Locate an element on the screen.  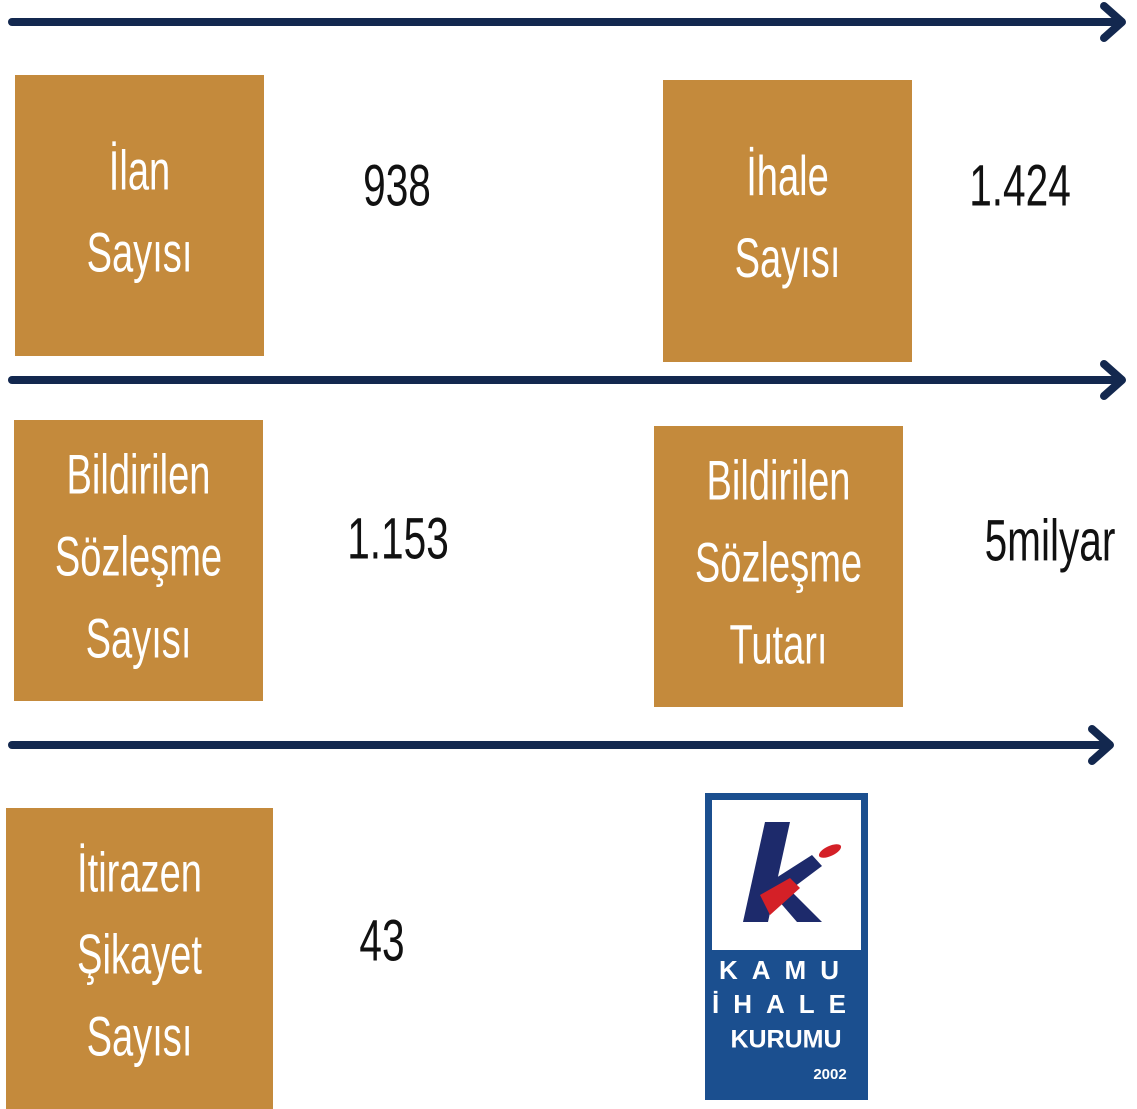
logo-k-red is located at coordinates (780, 896).